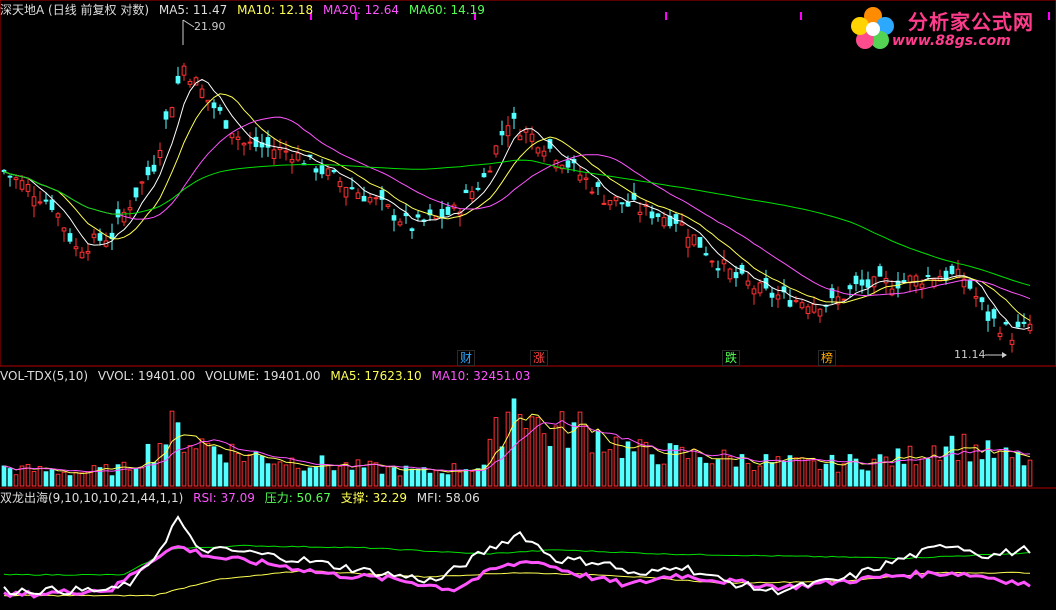  What do you see at coordinates (970, 354) in the screenshot?
I see `low-price-label: 11.14` at bounding box center [970, 354].